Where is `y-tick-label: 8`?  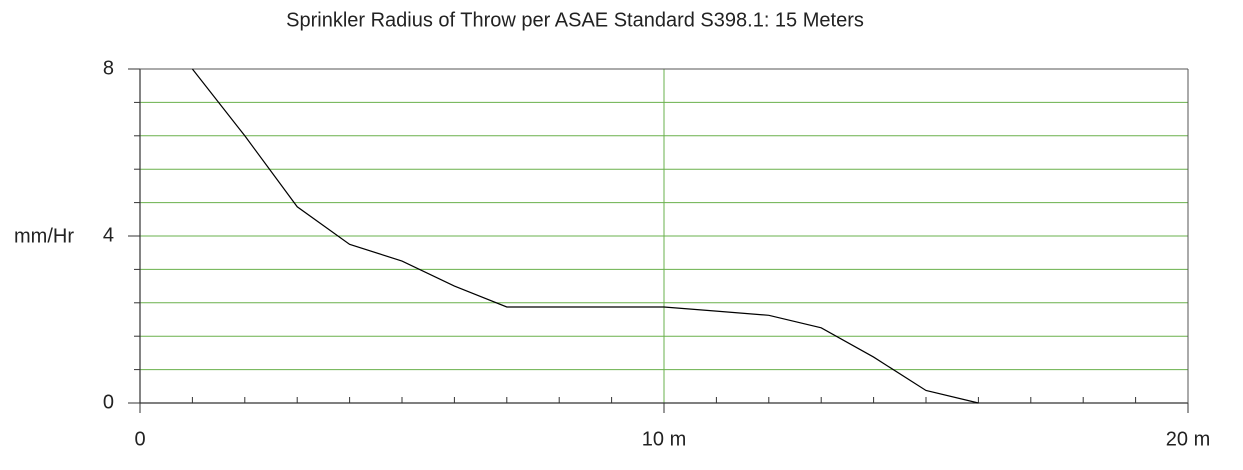 y-tick-label: 8 is located at coordinates (108, 68).